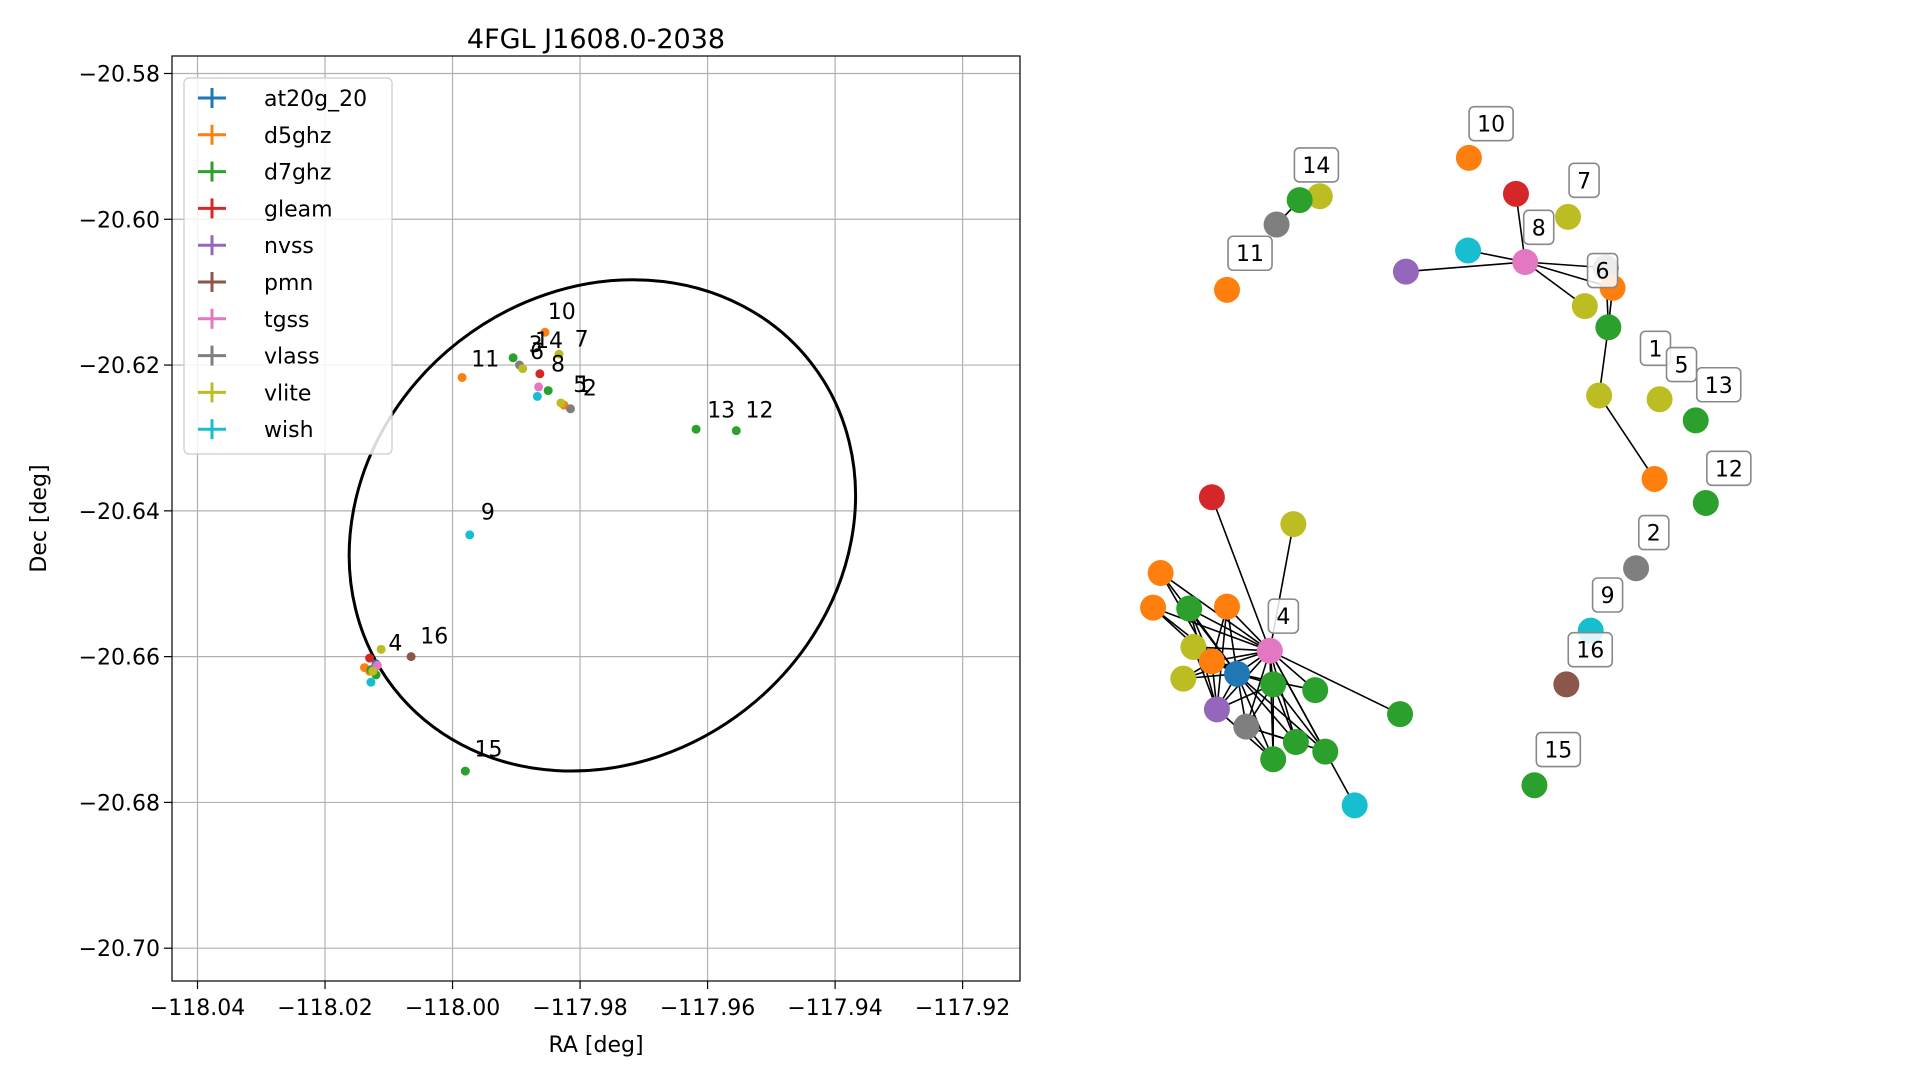  I want to click on point-annotation: 5, so click(580, 385).